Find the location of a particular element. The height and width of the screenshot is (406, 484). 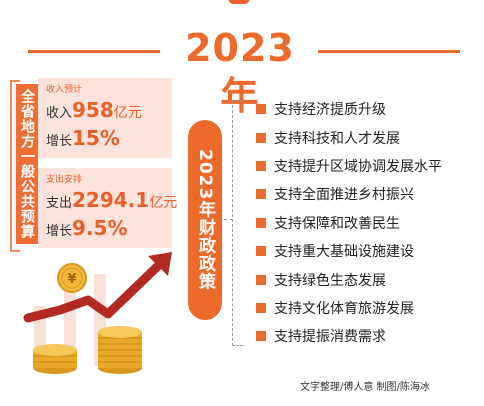

list-item: 支持提升区域协调发展水平 is located at coordinates (349, 166).